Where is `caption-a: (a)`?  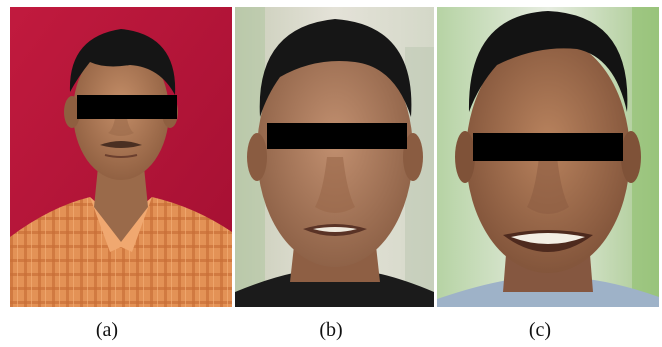 caption-a: (a) is located at coordinates (107, 330).